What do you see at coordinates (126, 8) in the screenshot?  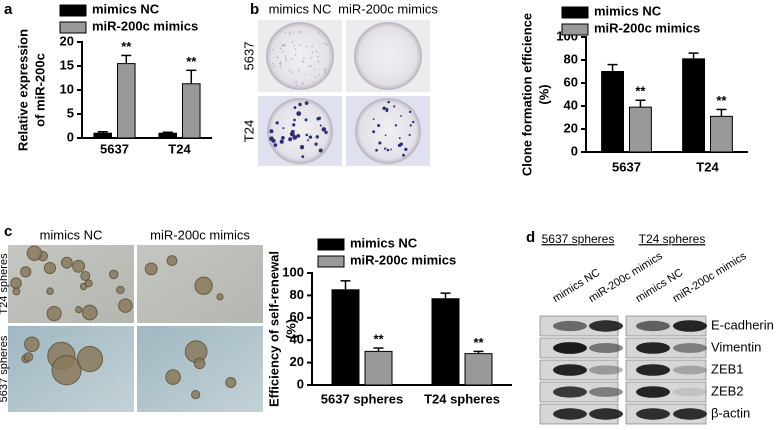 I see `legend-label: mimics NC` at bounding box center [126, 8].